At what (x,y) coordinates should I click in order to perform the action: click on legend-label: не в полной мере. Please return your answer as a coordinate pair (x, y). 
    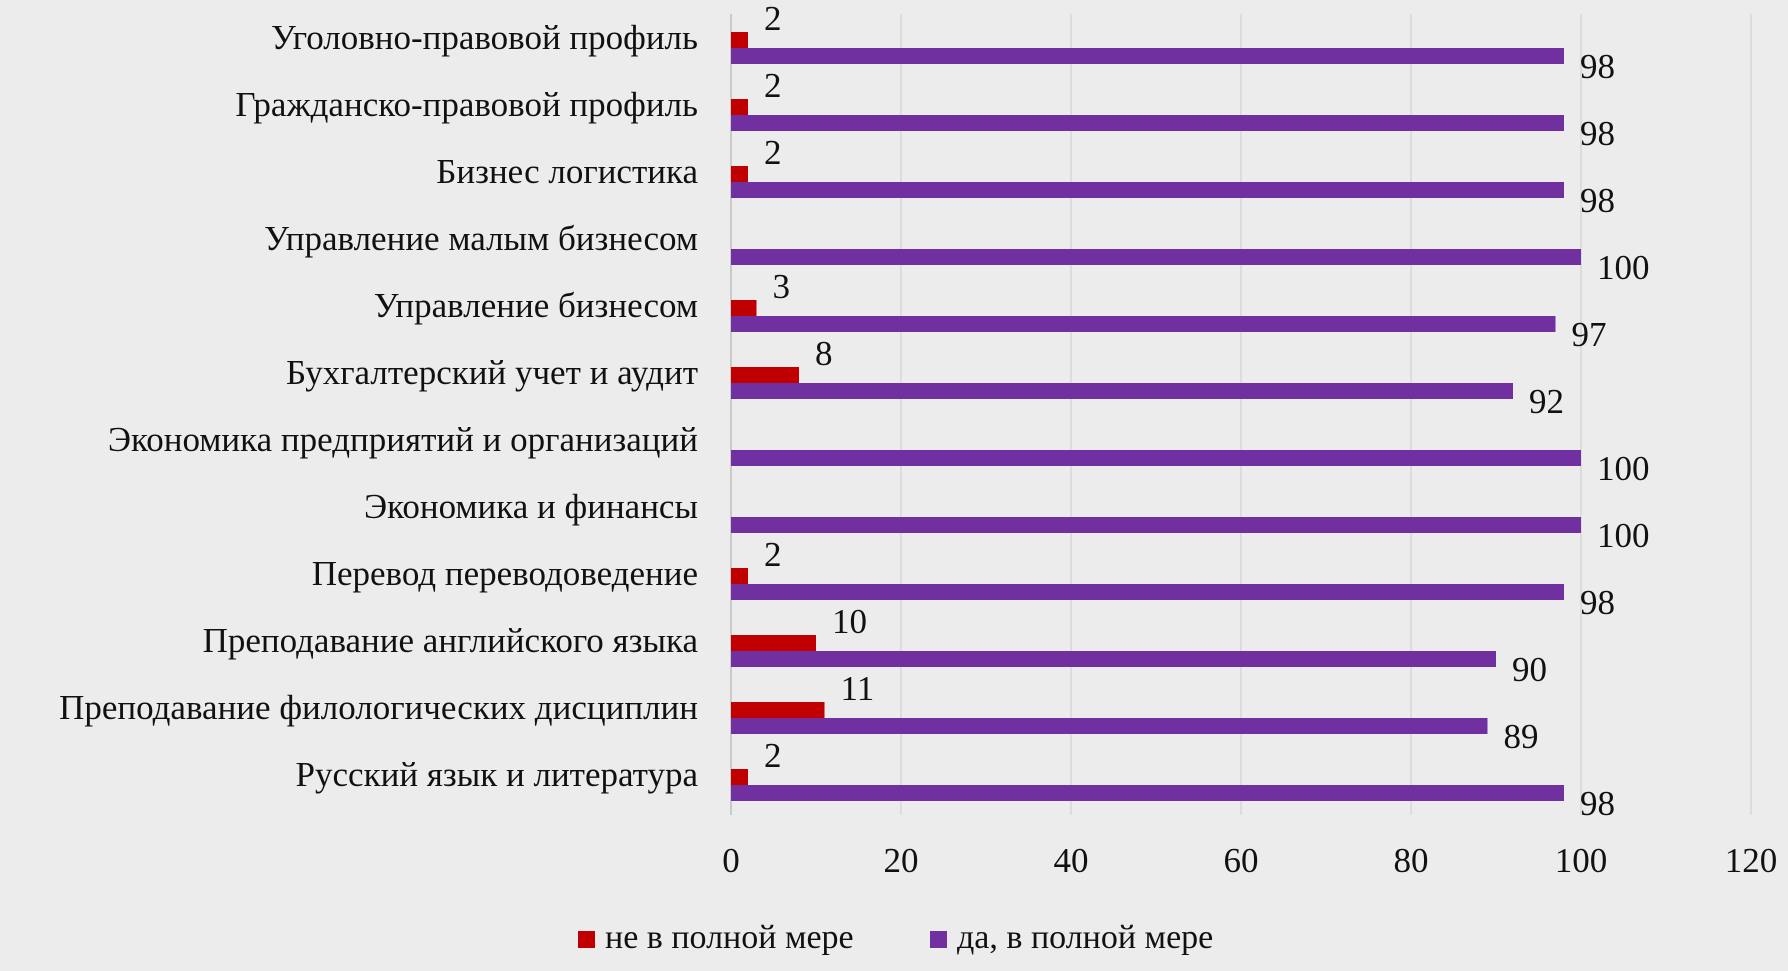
    Looking at the image, I should click on (729, 937).